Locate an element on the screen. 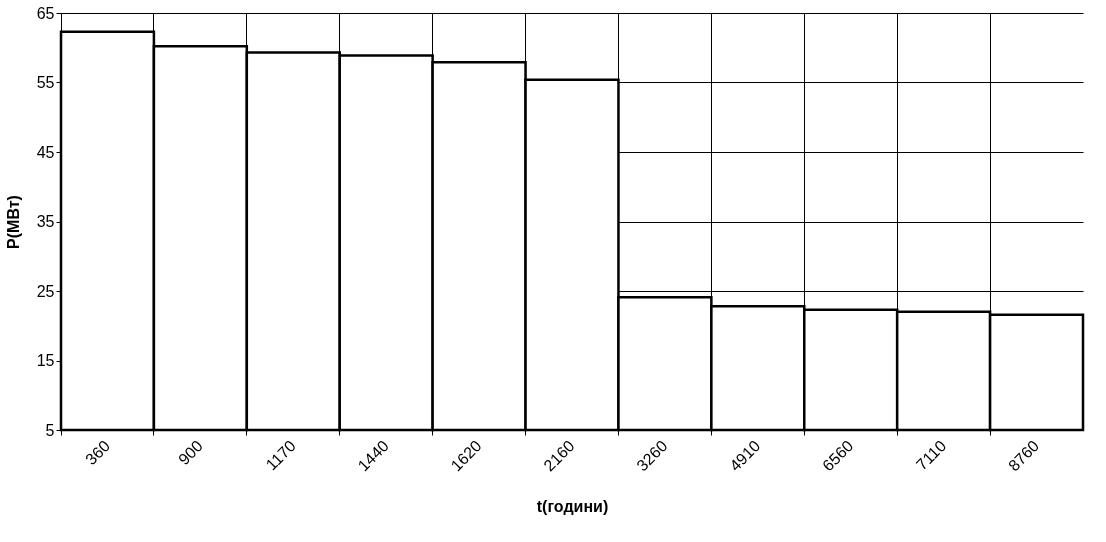 This screenshot has width=1106, height=542. y-tick-label: 25 is located at coordinates (45, 291).